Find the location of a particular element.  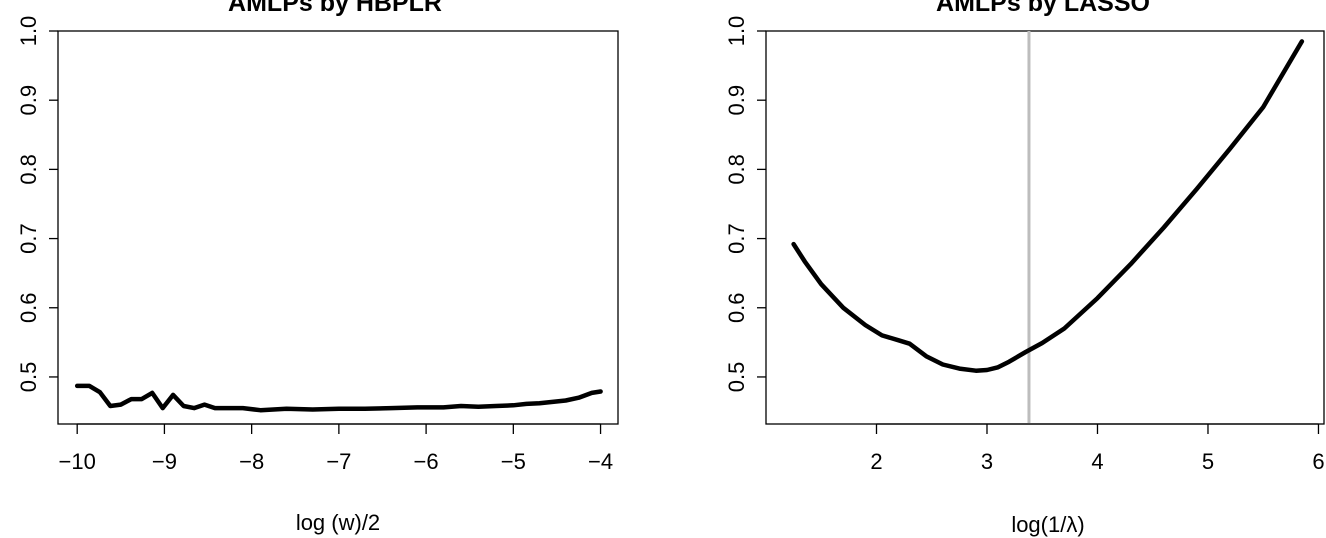

x-tick-label: −6 is located at coordinates (426, 461).